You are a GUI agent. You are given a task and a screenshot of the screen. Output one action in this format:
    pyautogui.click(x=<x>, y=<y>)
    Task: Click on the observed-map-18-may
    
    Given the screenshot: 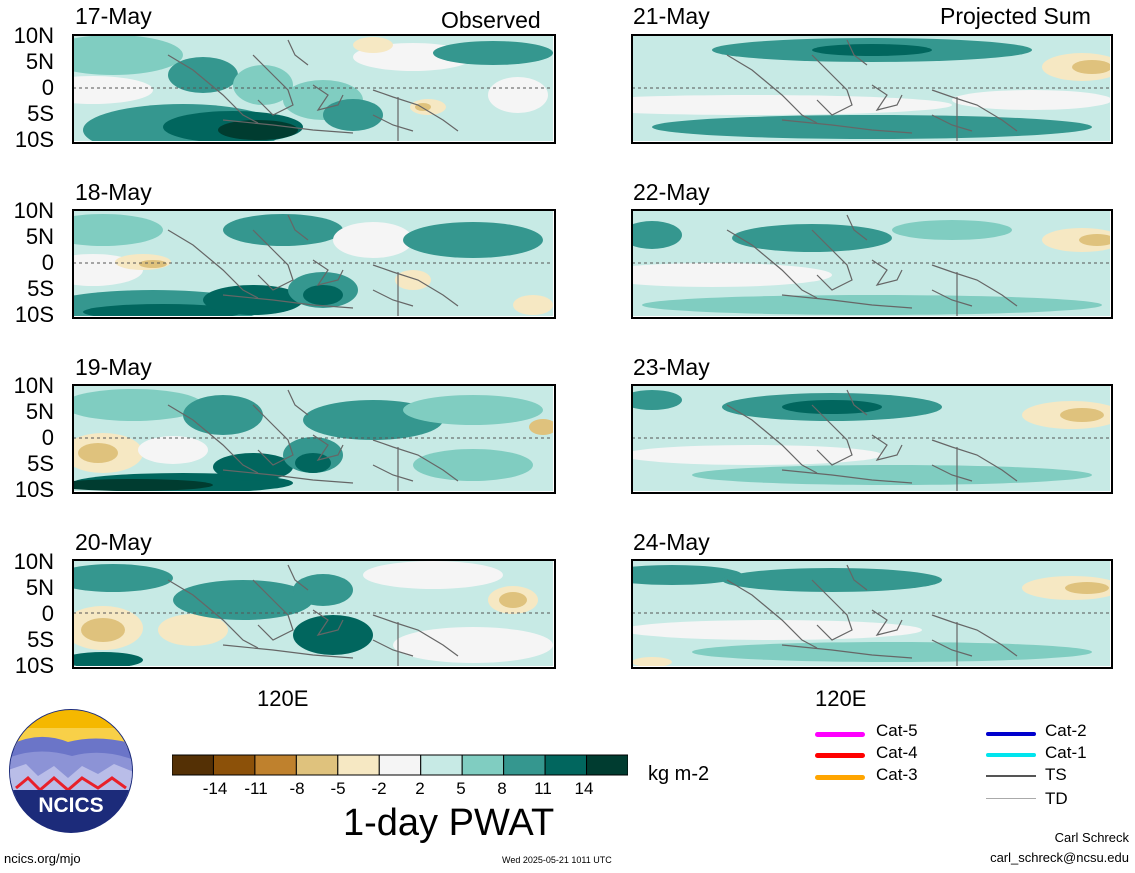 What is the action you would take?
    pyautogui.click(x=313, y=263)
    